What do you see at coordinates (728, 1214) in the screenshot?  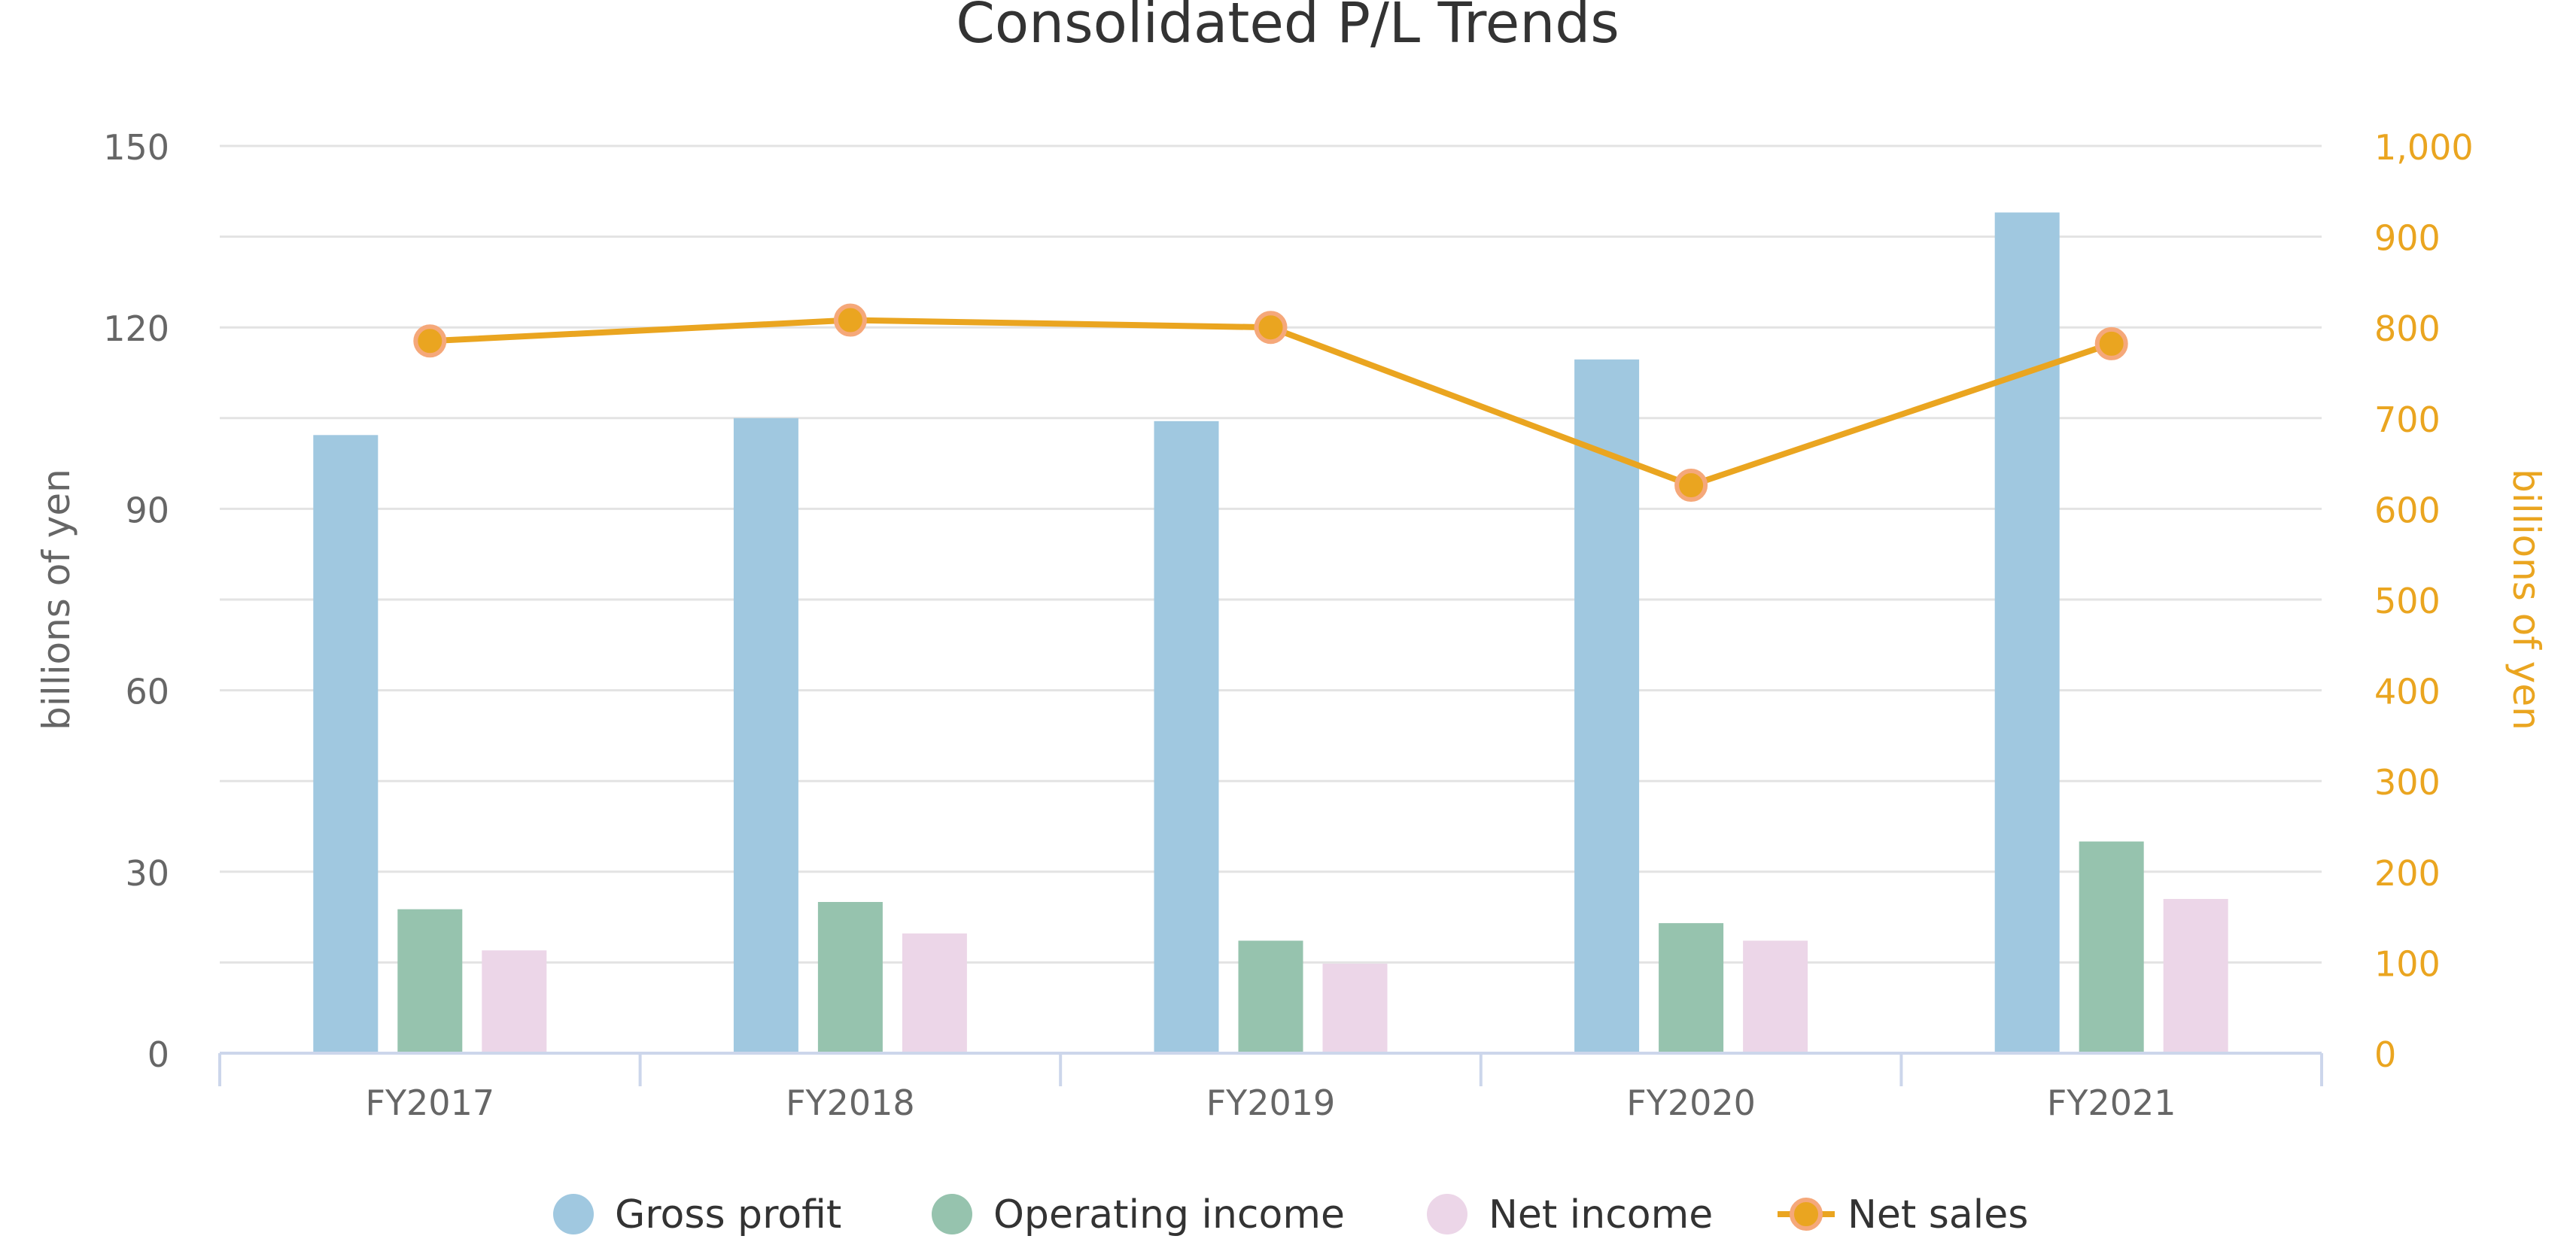 I see `legend-label-gross-profit: Gross profit` at bounding box center [728, 1214].